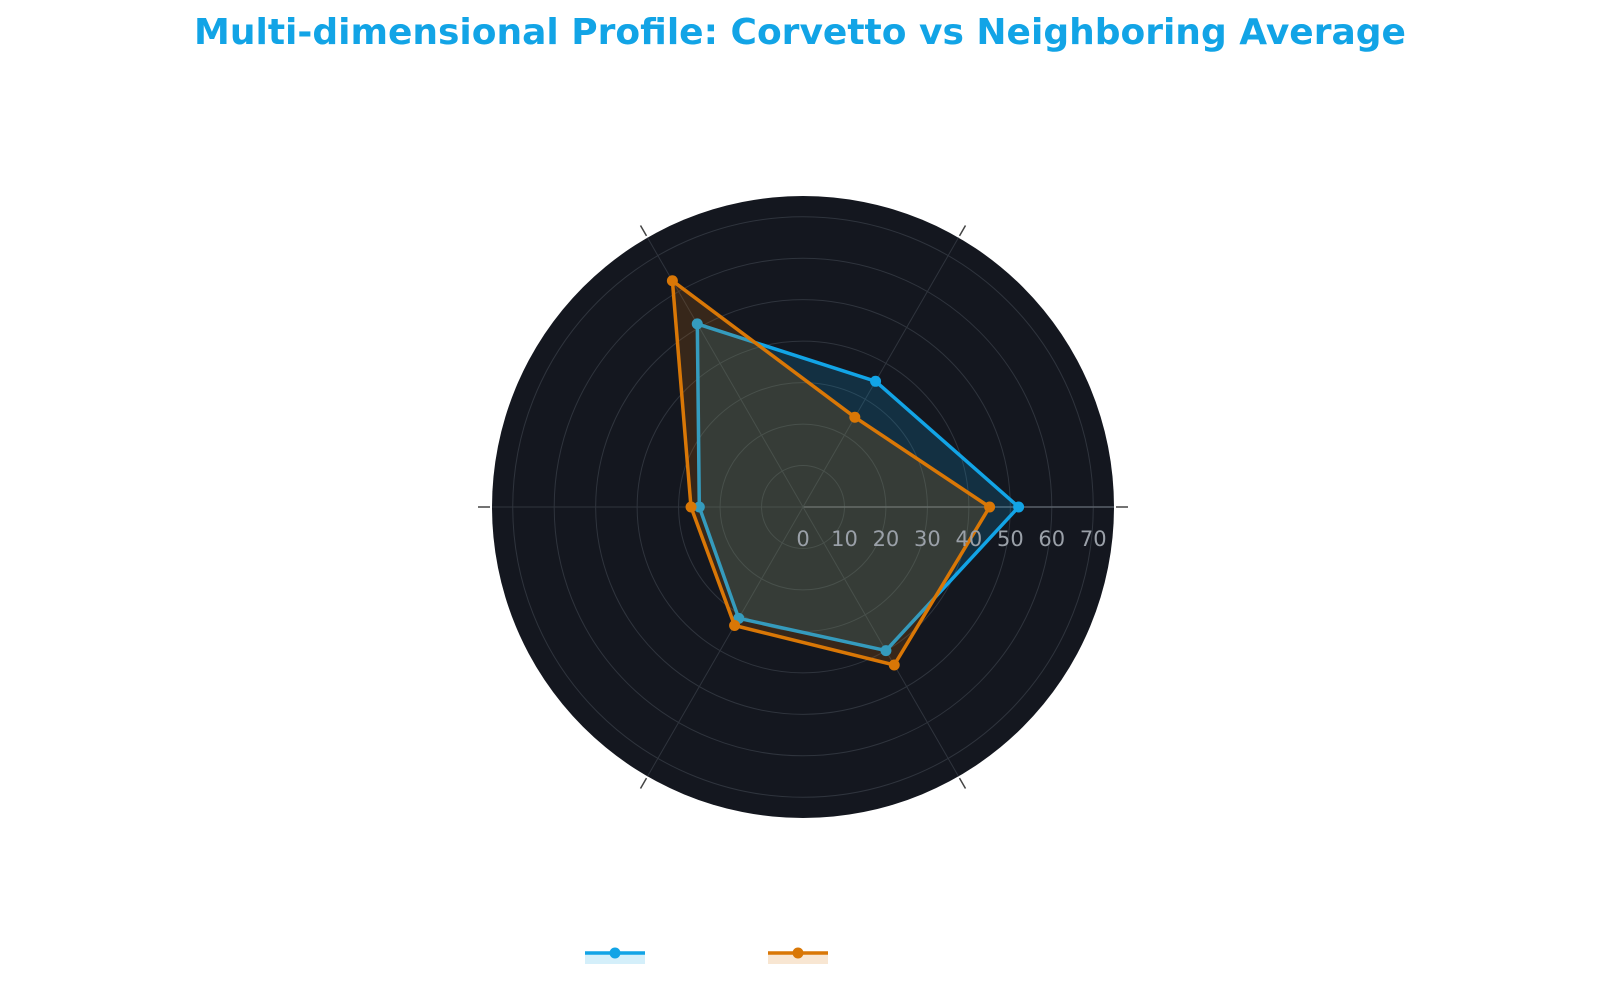  Describe the element at coordinates (951, 539) in the screenshot. I see `radial-tick-labels: 0 10 20 30 40 50 60 70` at that location.